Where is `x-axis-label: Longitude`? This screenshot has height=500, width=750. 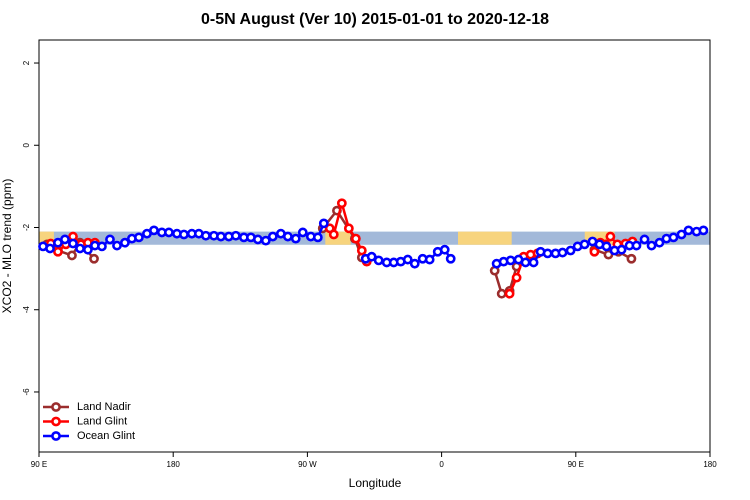 x-axis-label: Longitude is located at coordinates (375, 483).